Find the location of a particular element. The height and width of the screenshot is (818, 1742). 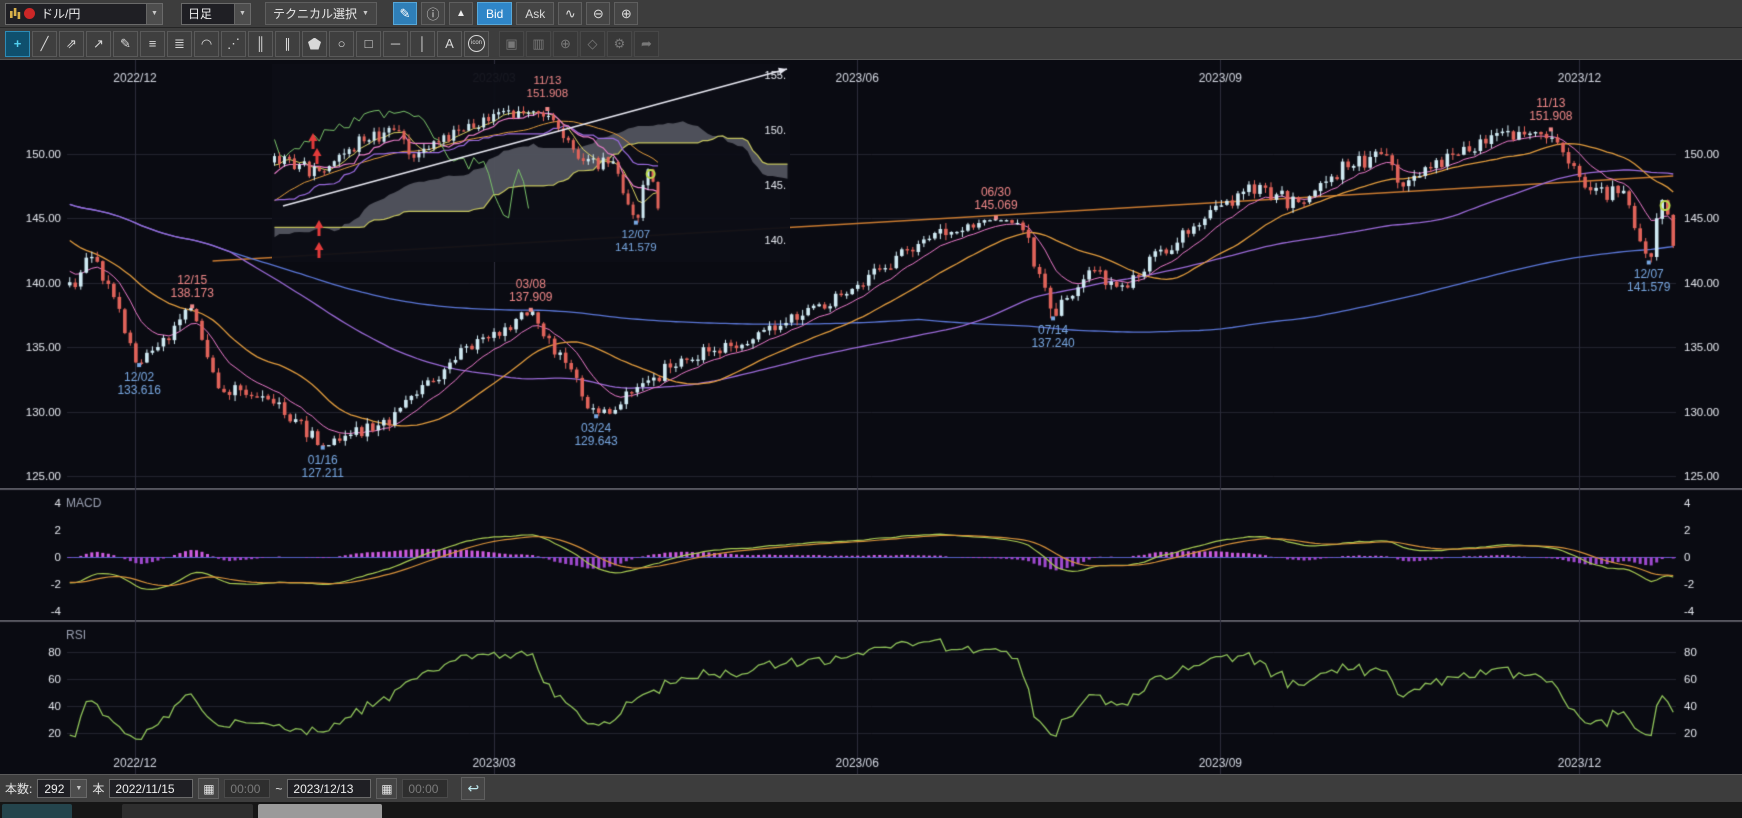

area-chart-icon: ▲ is located at coordinates (461, 13).